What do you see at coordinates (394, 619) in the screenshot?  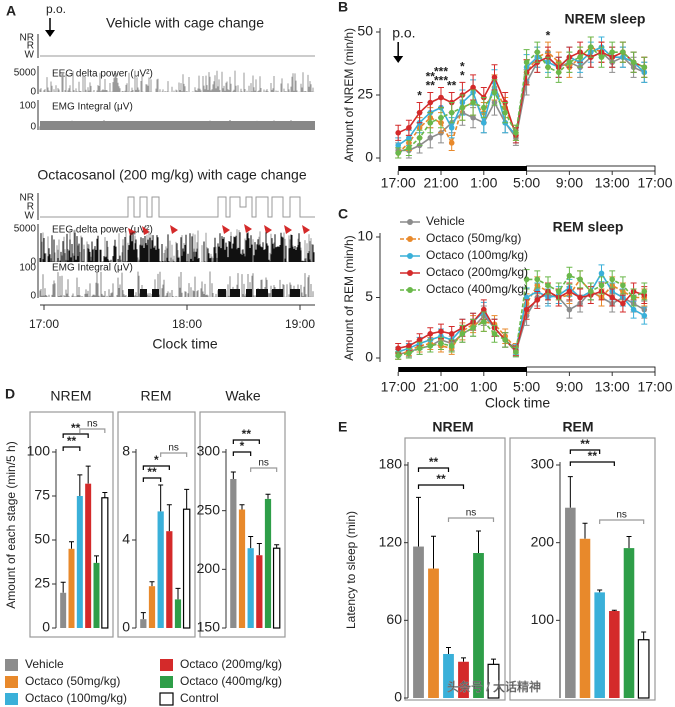 I see `y-tick-label: 60` at bounding box center [394, 619].